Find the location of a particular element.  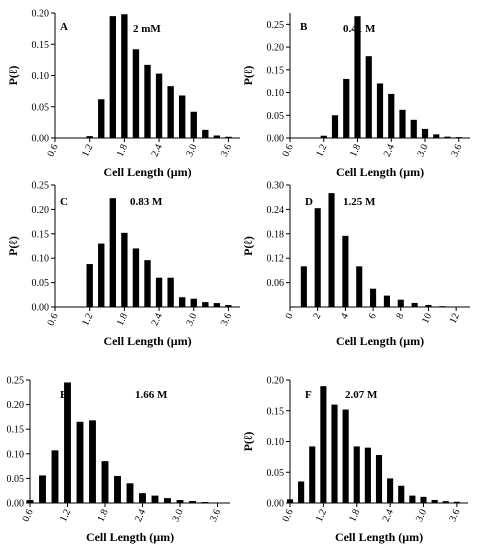

y-tick-label: 0.18 is located at coordinates (276, 234).